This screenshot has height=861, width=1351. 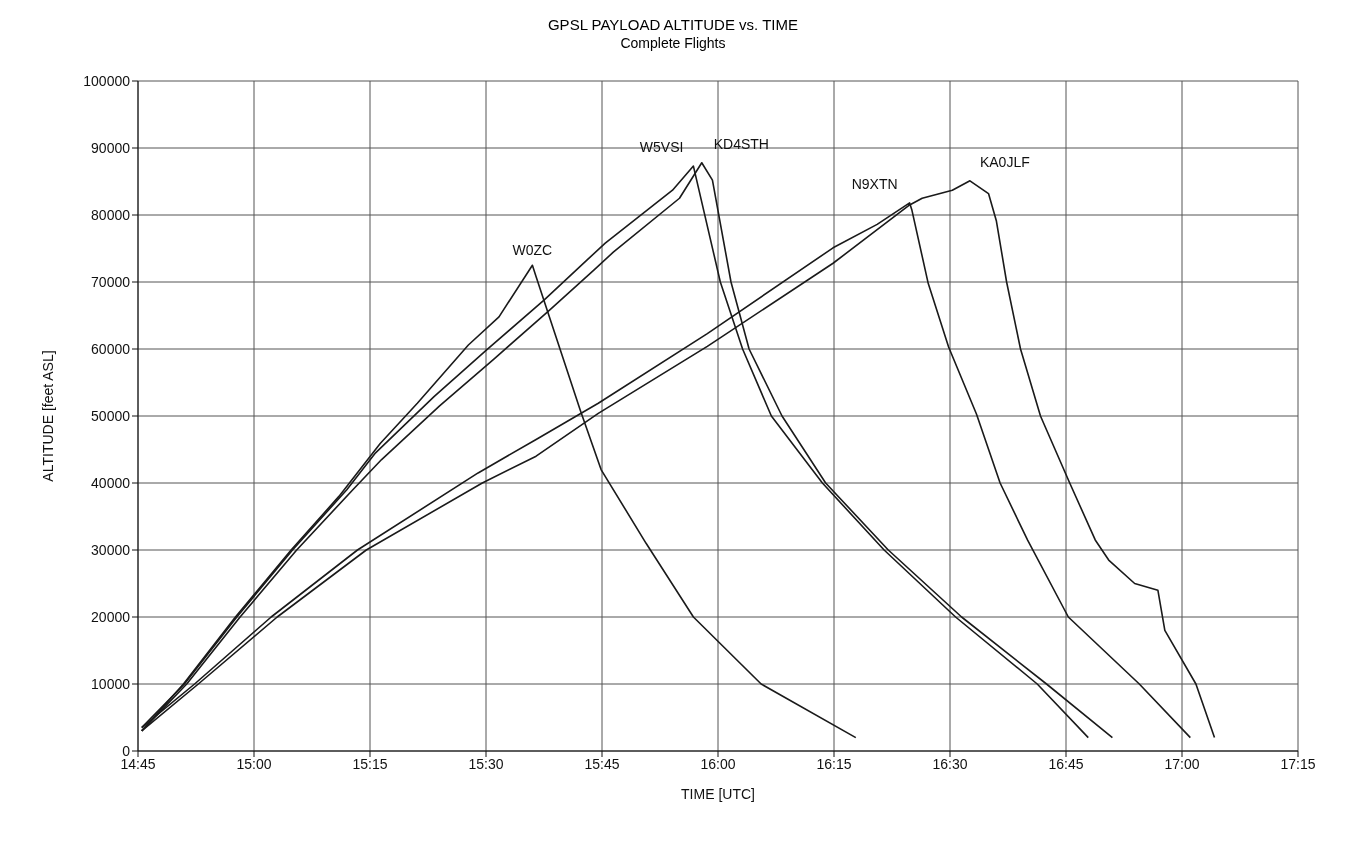 I want to click on y-tick-label: 100000, so click(x=107, y=80).